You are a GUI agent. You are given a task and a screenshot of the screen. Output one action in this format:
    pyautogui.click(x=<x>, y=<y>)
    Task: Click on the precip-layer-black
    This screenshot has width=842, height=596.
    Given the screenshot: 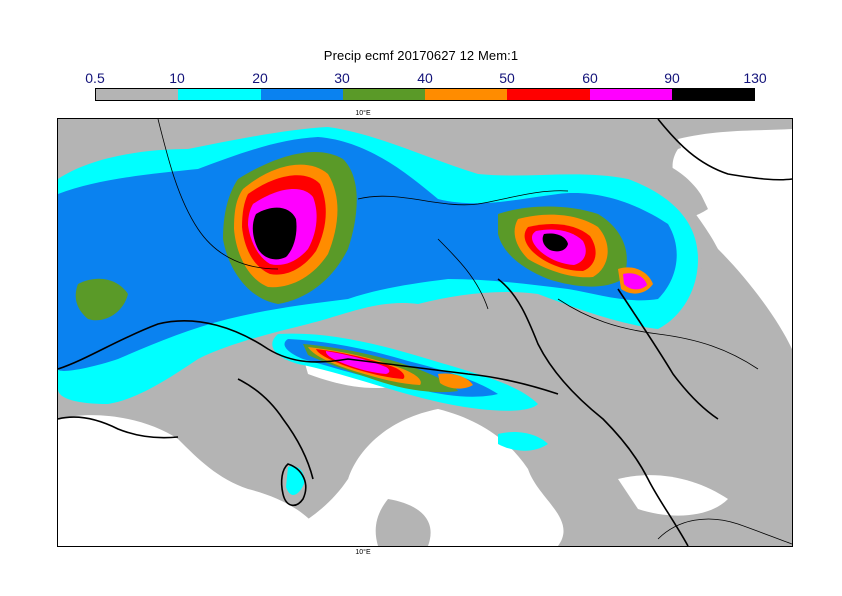 What is the action you would take?
    pyautogui.click(x=410, y=233)
    